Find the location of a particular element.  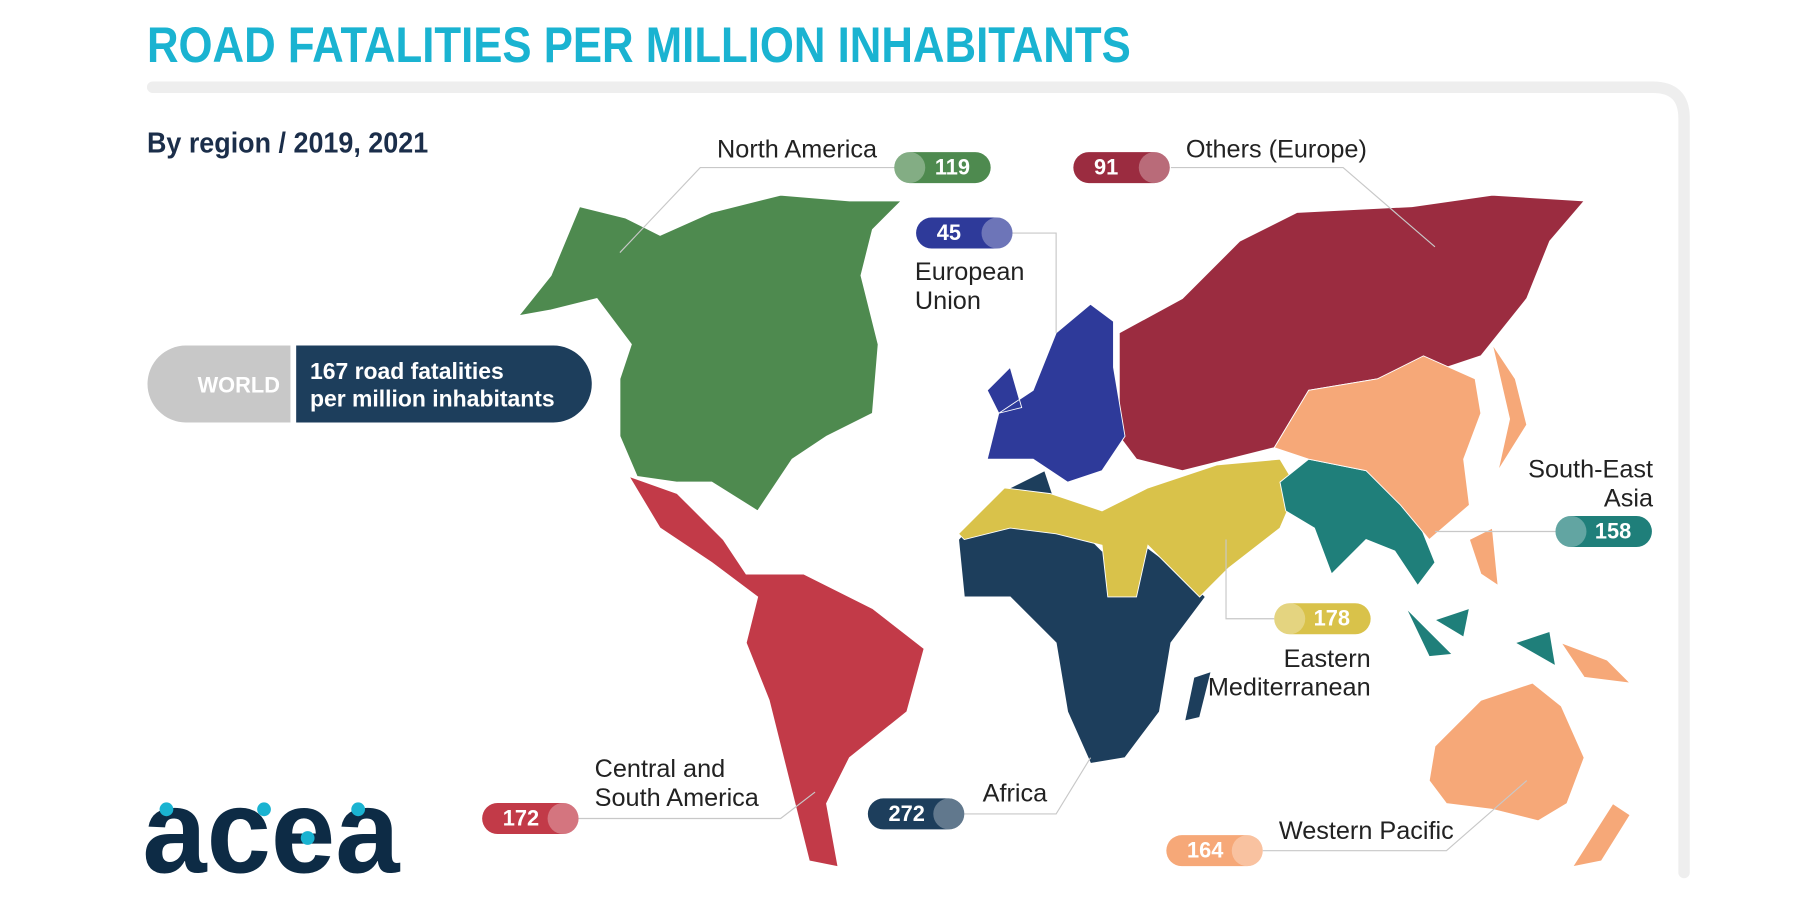

region-label: 272 Africa is located at coordinates (958, 804).